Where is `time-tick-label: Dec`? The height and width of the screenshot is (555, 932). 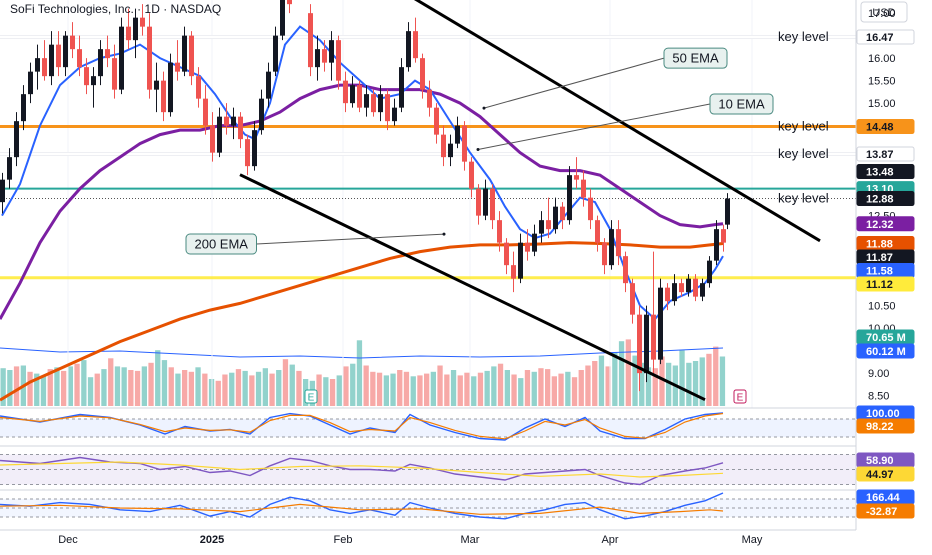 time-tick-label: Dec is located at coordinates (68, 540).